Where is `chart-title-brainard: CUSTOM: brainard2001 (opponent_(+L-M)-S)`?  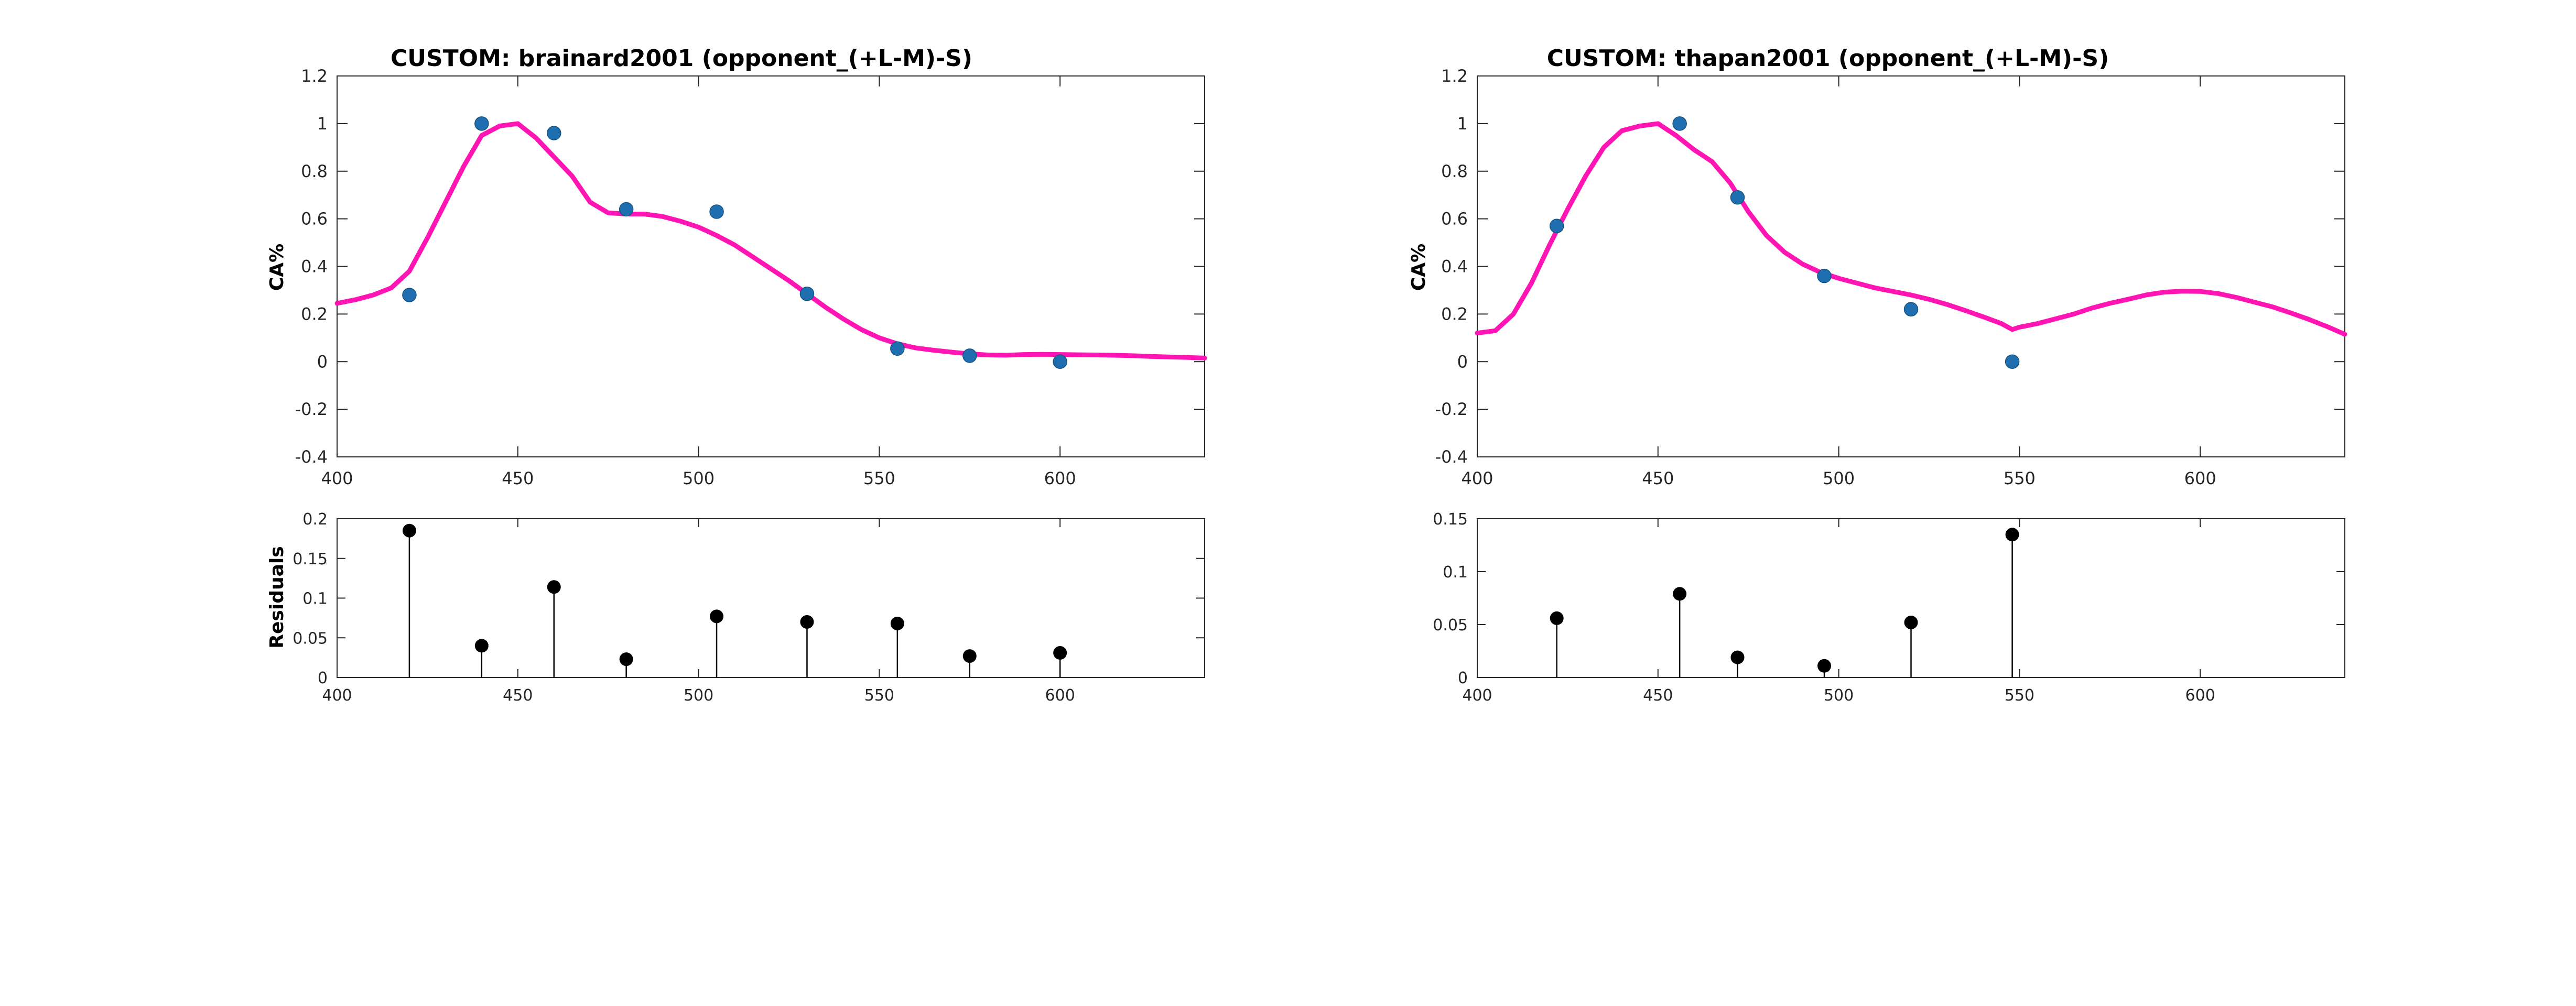
chart-title-brainard: CUSTOM: brainard2001 (opponent_(+L-M)-S) is located at coordinates (681, 58).